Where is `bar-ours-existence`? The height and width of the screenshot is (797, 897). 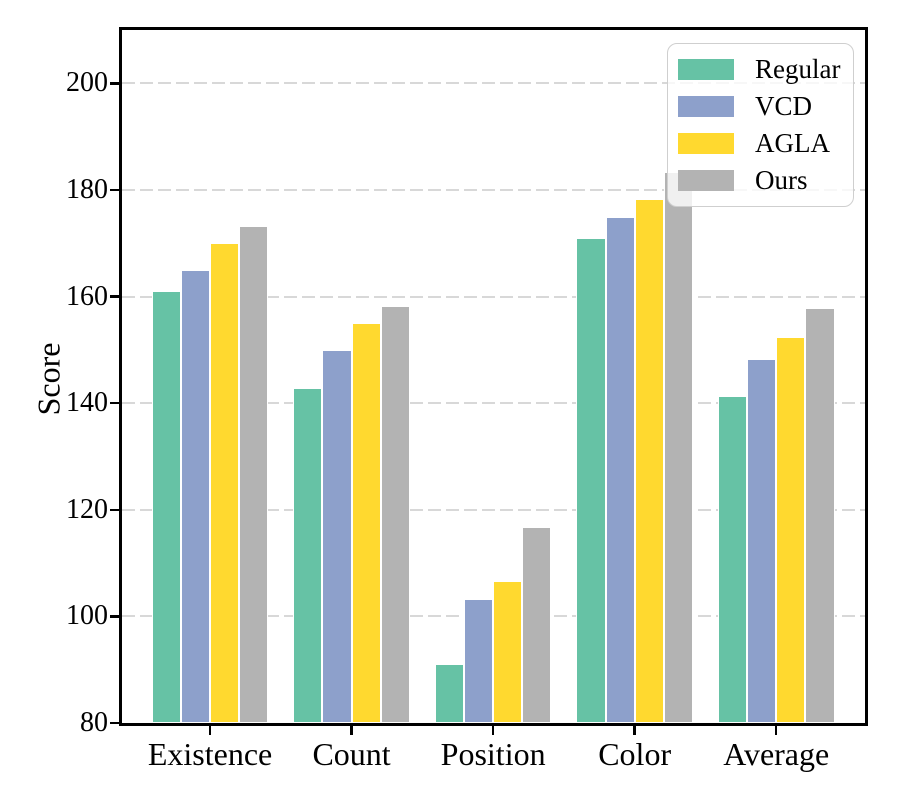 bar-ours-existence is located at coordinates (254, 474).